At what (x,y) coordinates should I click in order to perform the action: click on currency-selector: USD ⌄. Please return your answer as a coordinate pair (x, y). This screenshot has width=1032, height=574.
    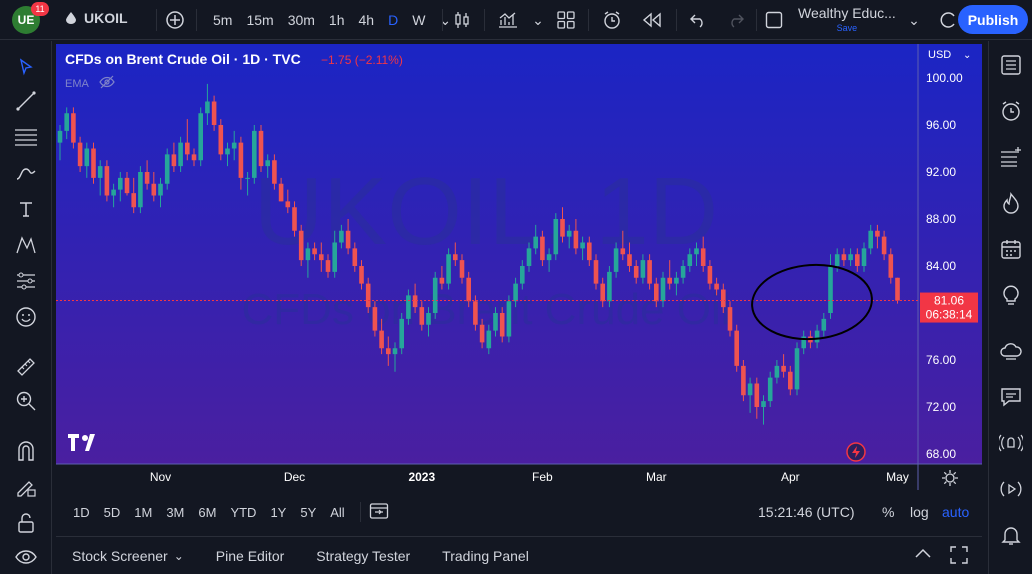
    Looking at the image, I should click on (949, 55).